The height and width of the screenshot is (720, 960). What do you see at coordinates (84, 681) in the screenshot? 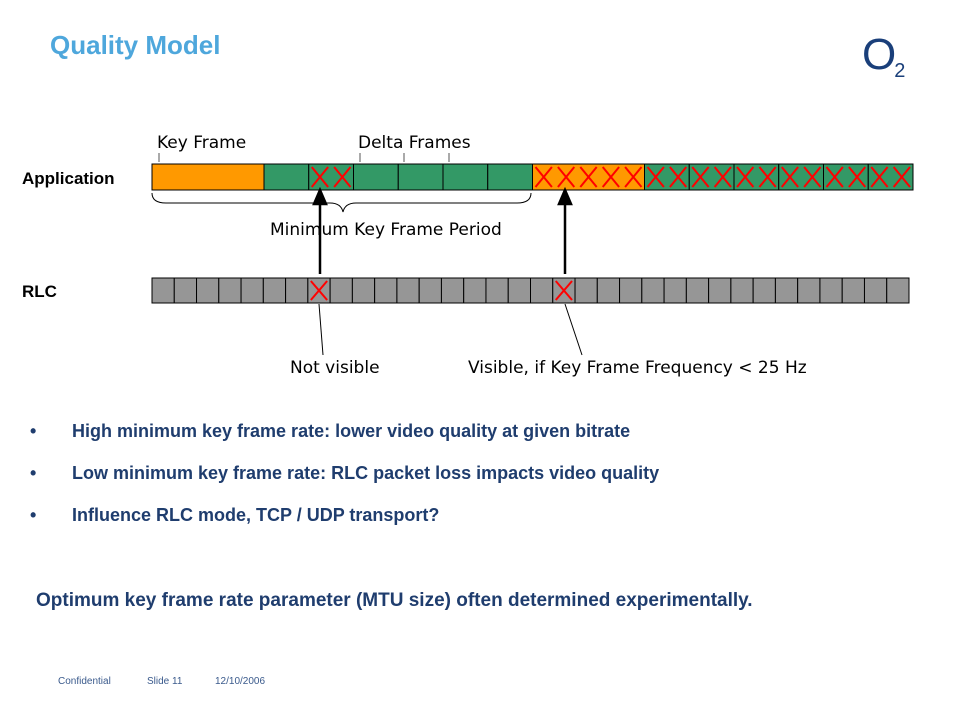
I see `footer-confidential: Confidential` at bounding box center [84, 681].